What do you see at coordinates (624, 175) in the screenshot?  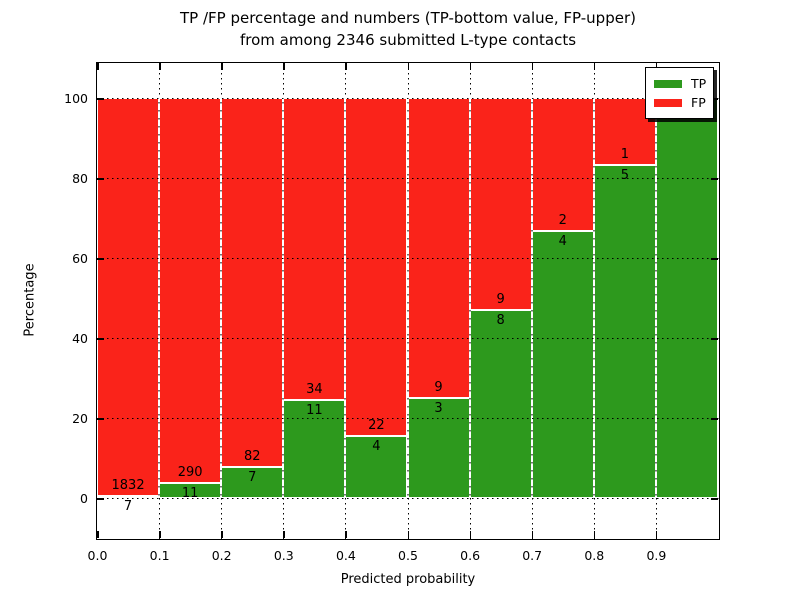 I see `tp-count-label-8: 5` at bounding box center [624, 175].